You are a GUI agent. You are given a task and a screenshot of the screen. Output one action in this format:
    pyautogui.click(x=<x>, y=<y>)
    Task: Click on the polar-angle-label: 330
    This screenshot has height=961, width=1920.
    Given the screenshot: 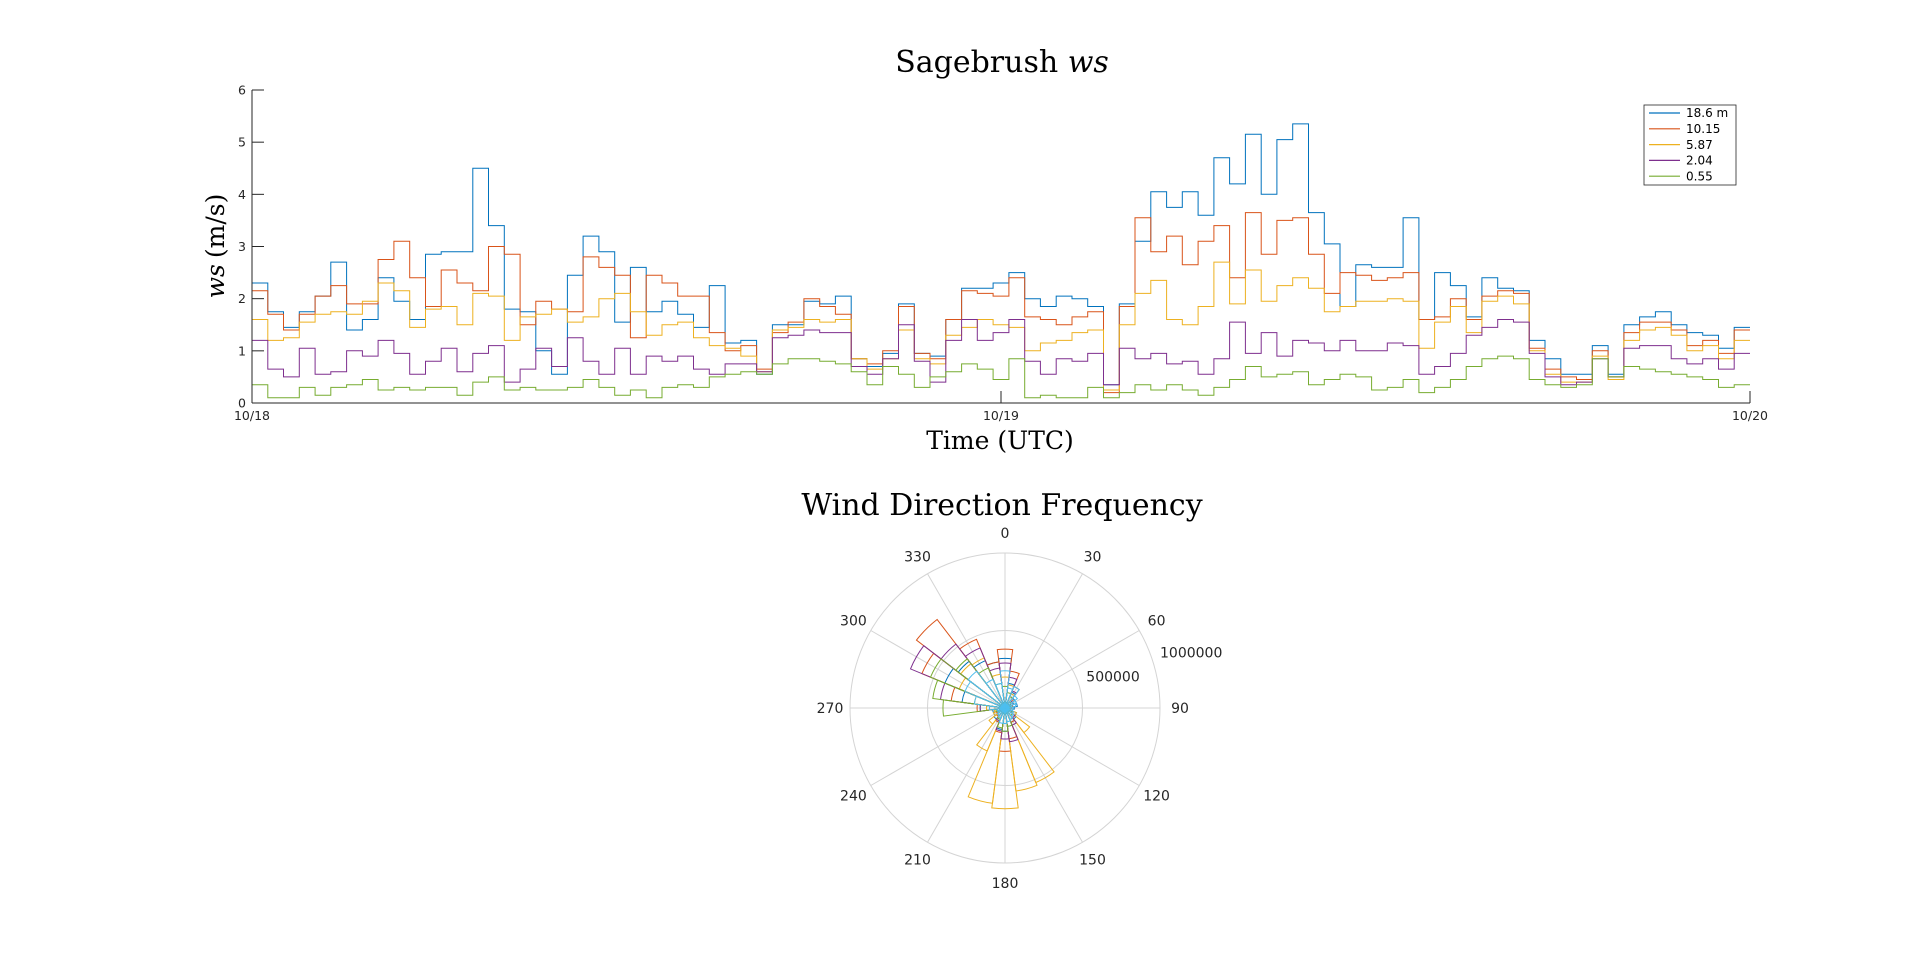 What is the action you would take?
    pyautogui.click(x=917, y=557)
    